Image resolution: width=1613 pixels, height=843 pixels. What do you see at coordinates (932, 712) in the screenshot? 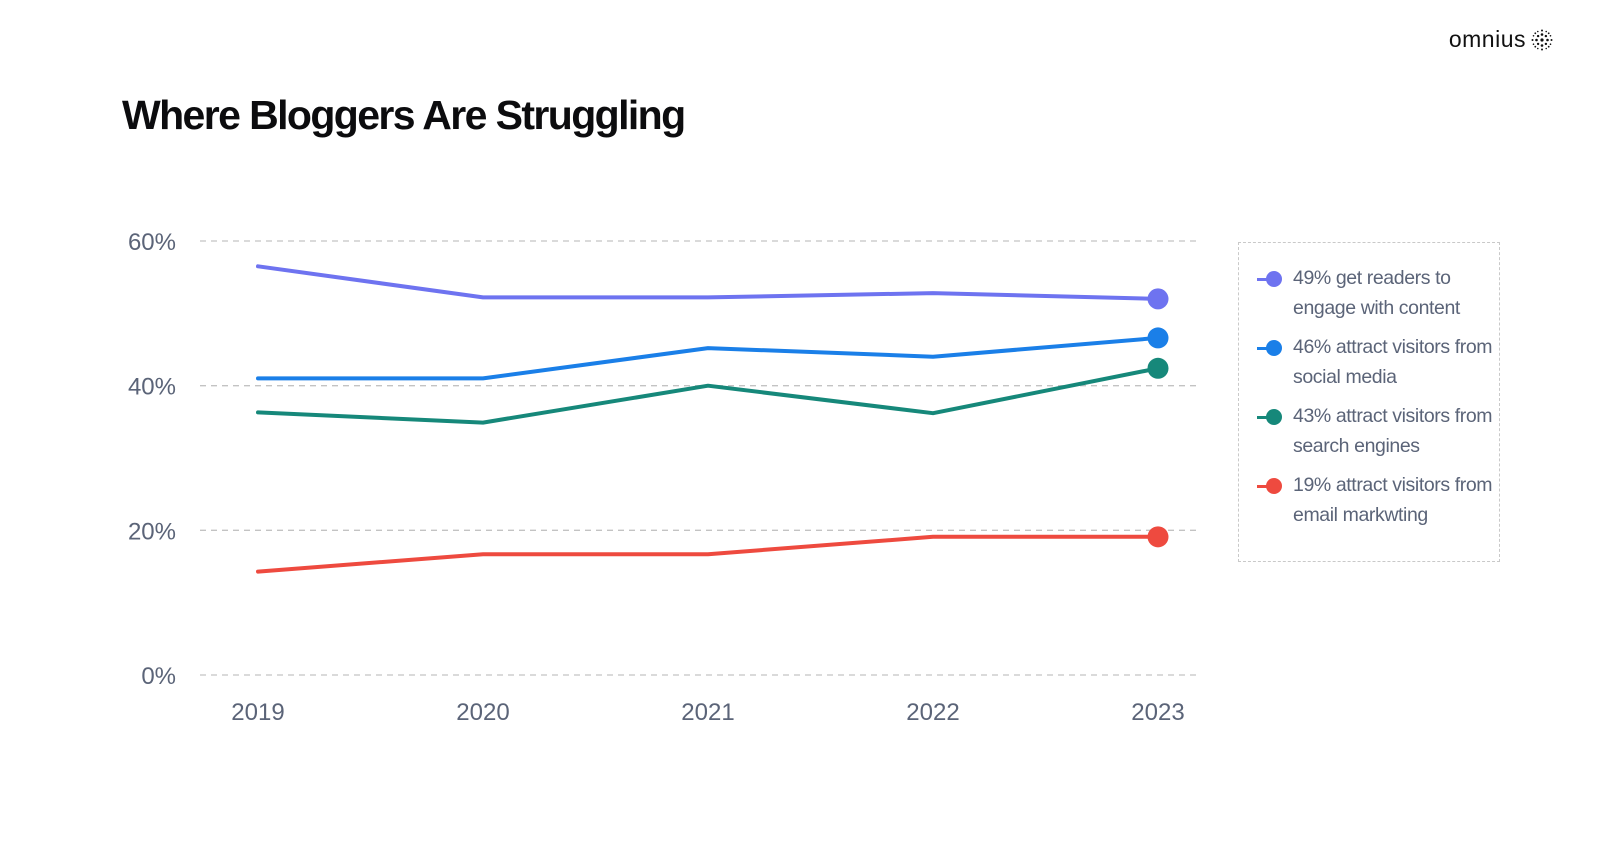
I see `x-tick-label: 2022` at bounding box center [932, 712].